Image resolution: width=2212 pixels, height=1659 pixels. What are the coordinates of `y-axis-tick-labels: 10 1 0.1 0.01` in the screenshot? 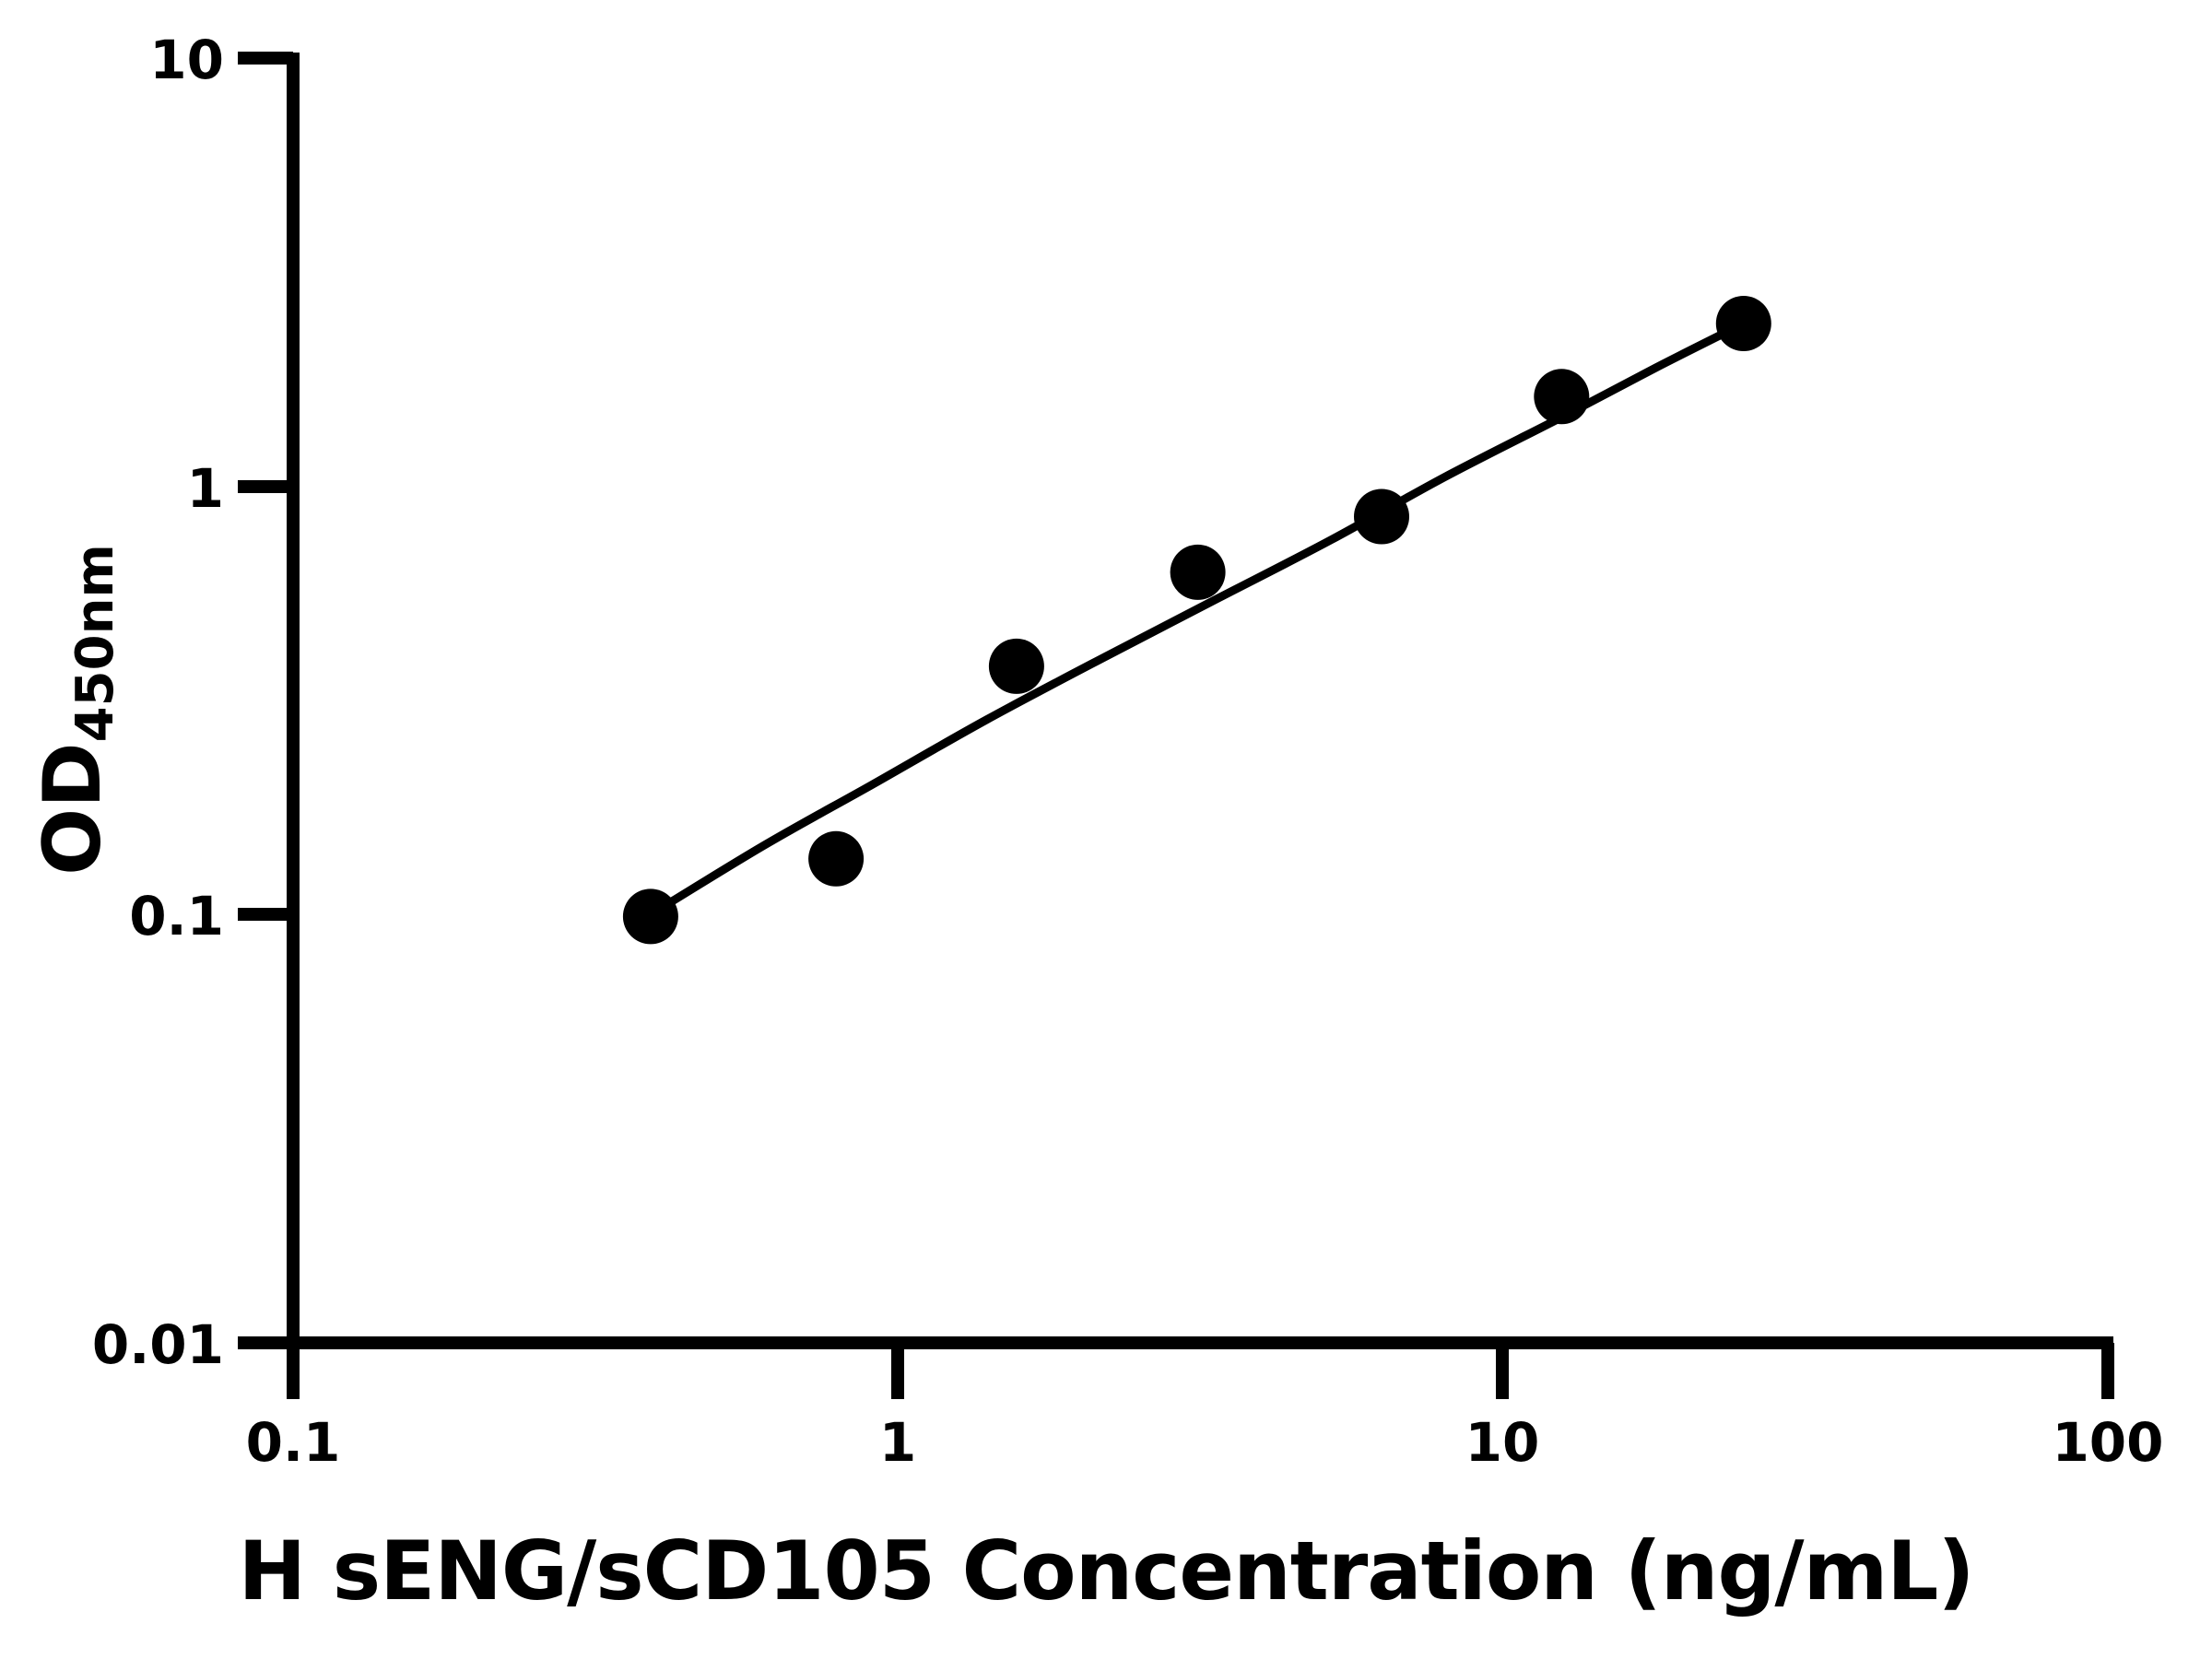 It's located at (158, 702).